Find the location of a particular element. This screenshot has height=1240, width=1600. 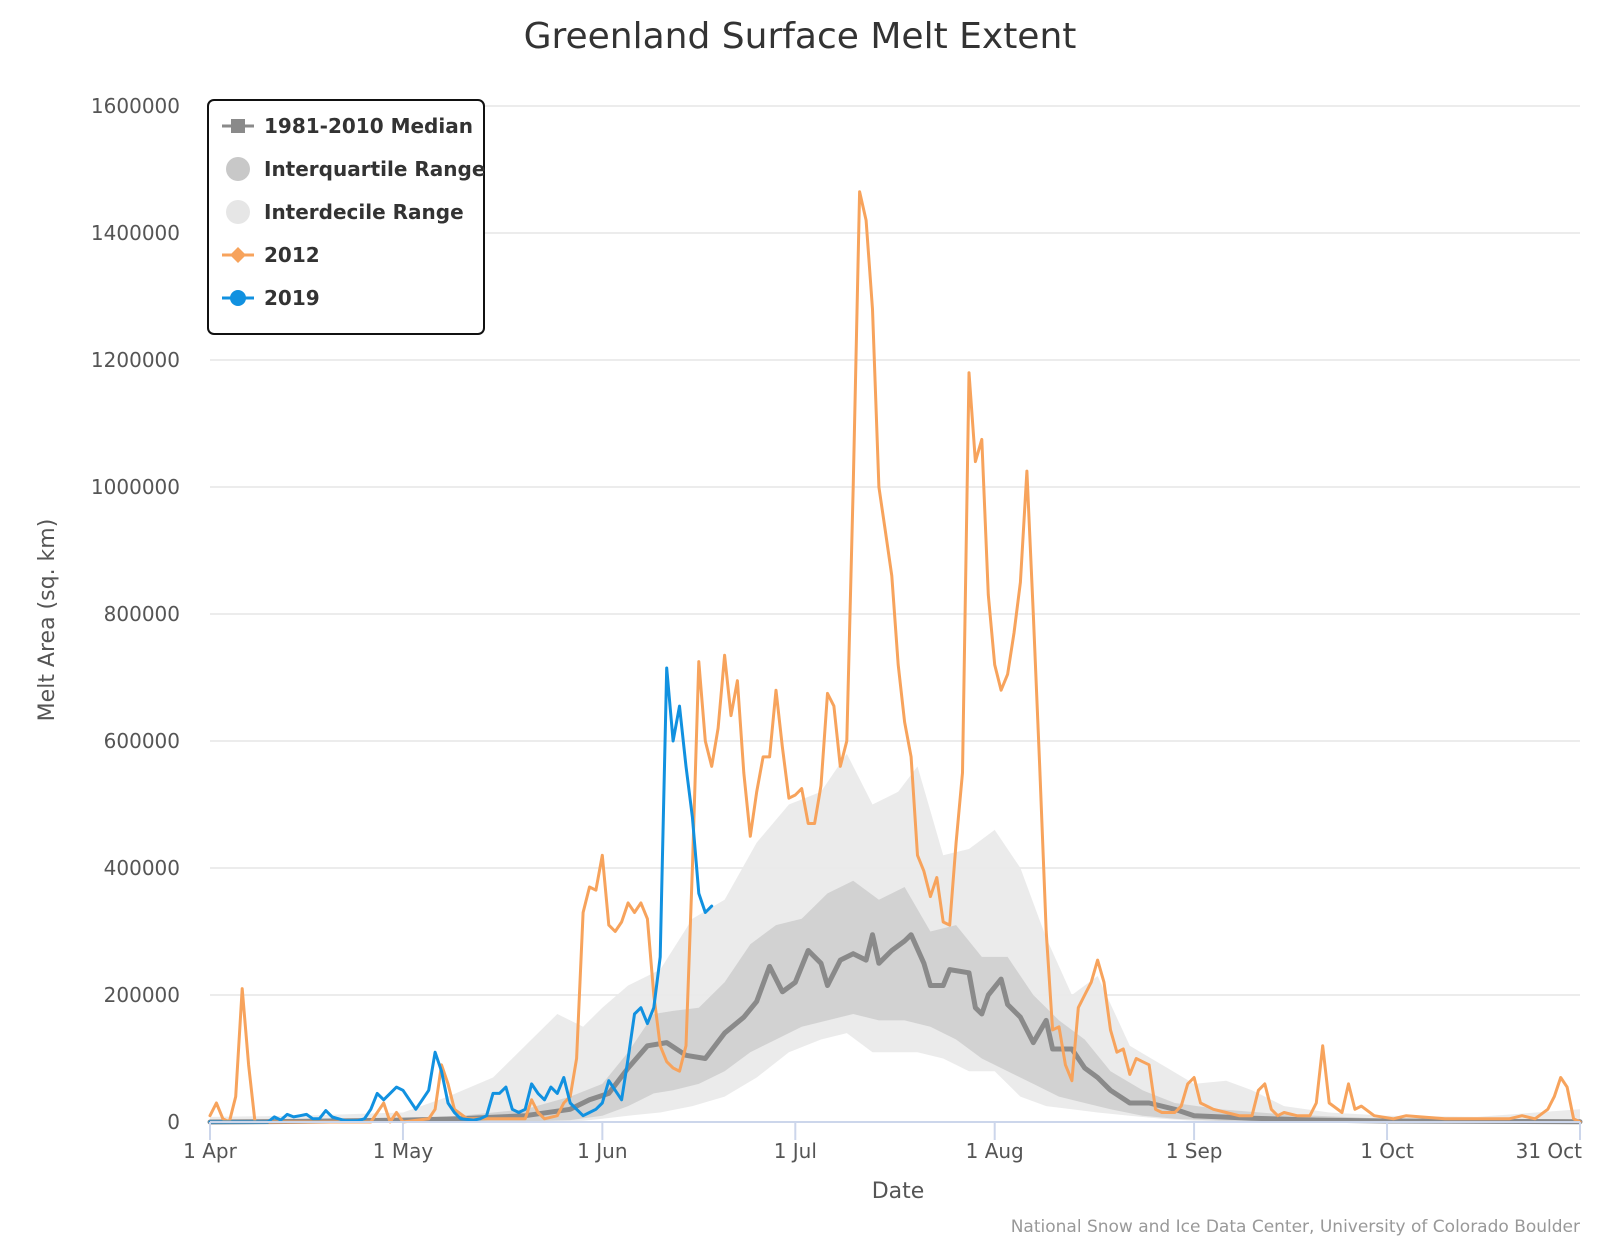

y-tick-label: 400000 is located at coordinates (142, 868).